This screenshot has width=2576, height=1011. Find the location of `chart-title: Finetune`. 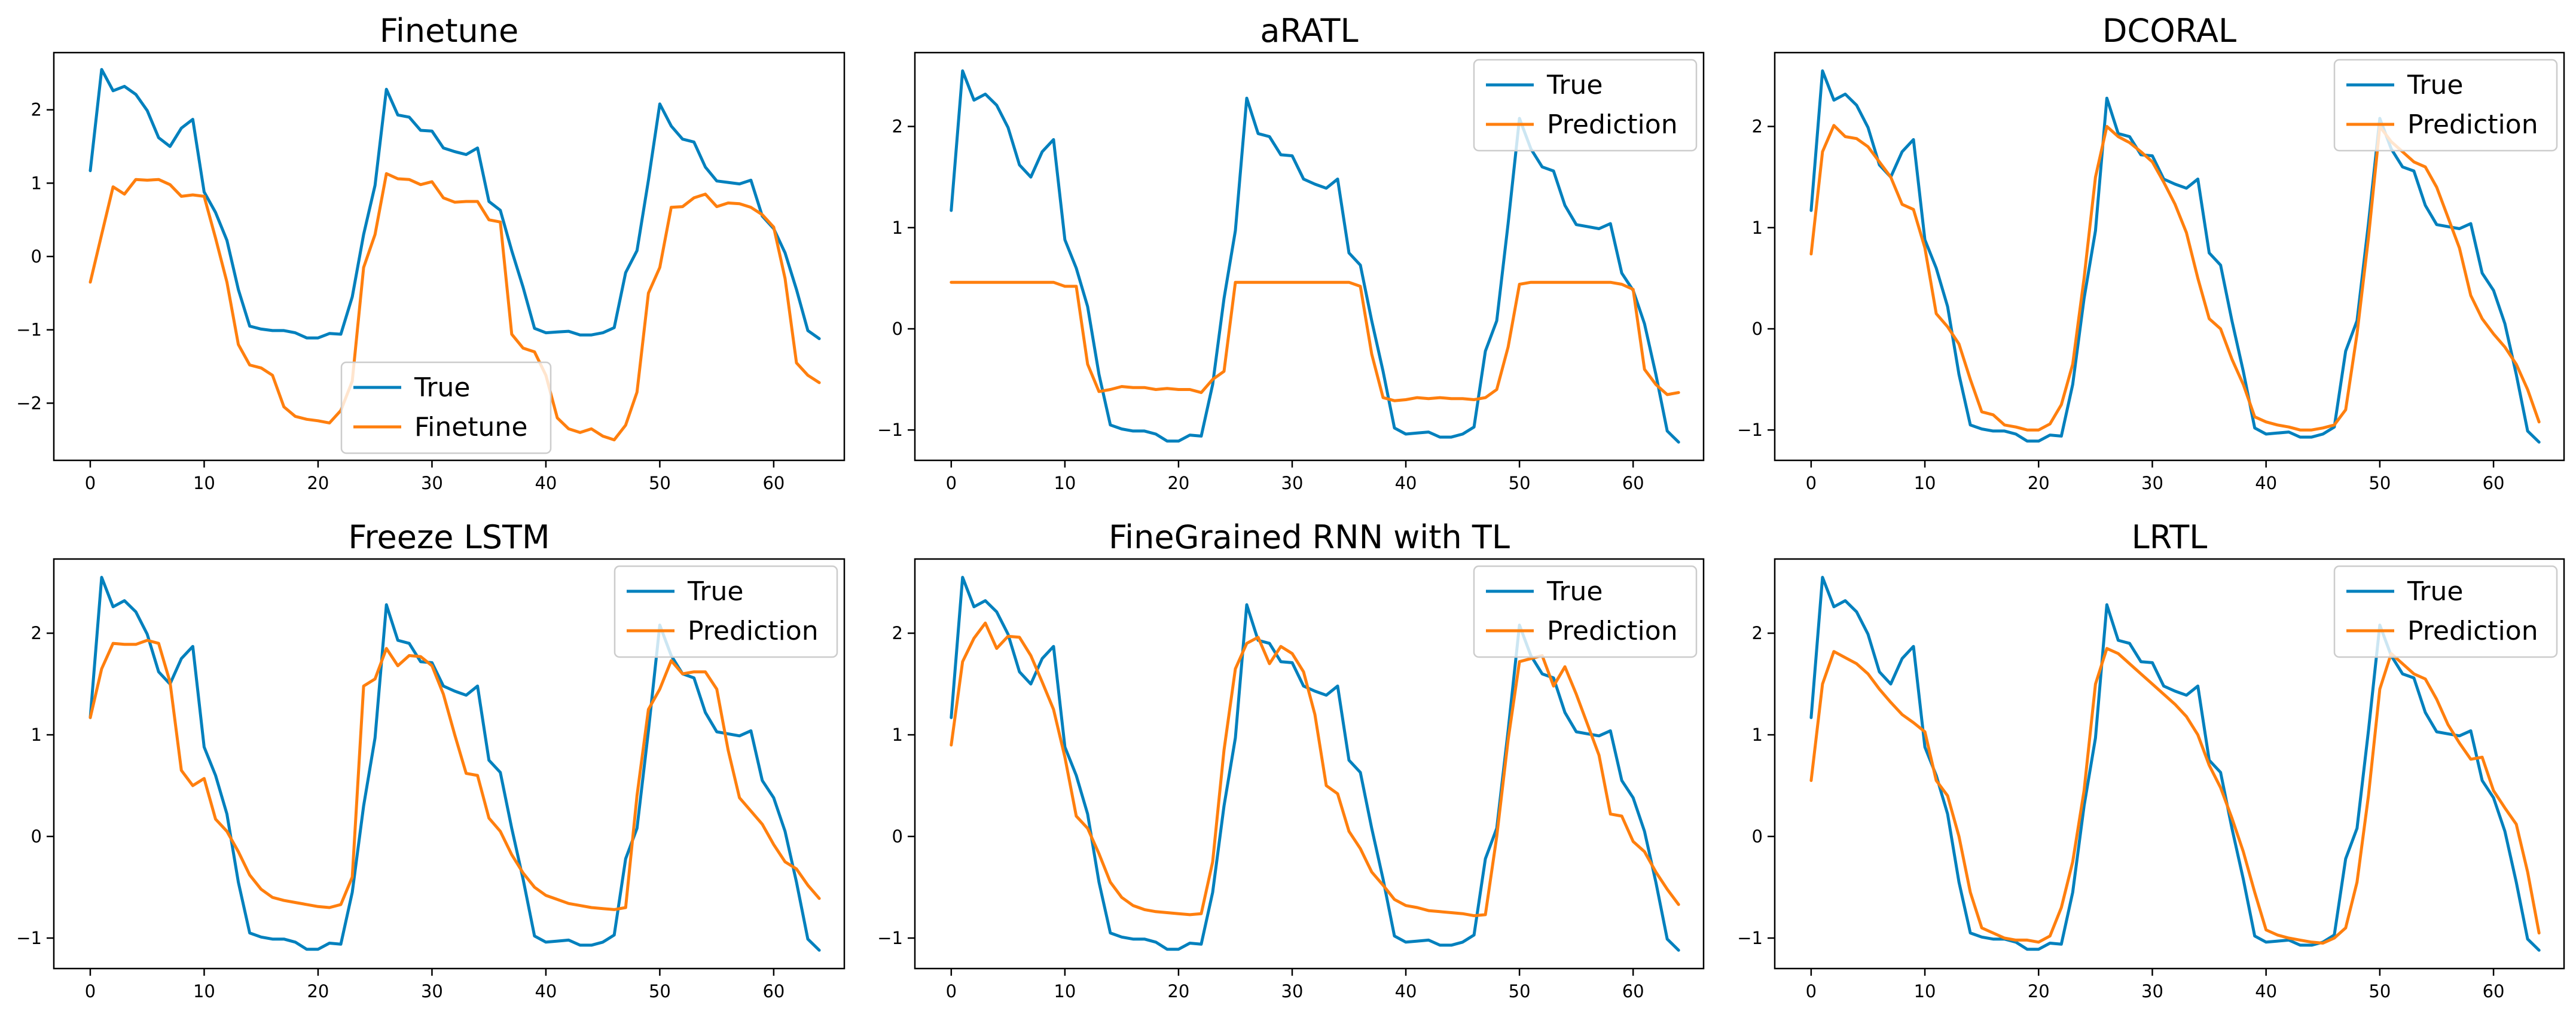

chart-title: Finetune is located at coordinates (449, 31).